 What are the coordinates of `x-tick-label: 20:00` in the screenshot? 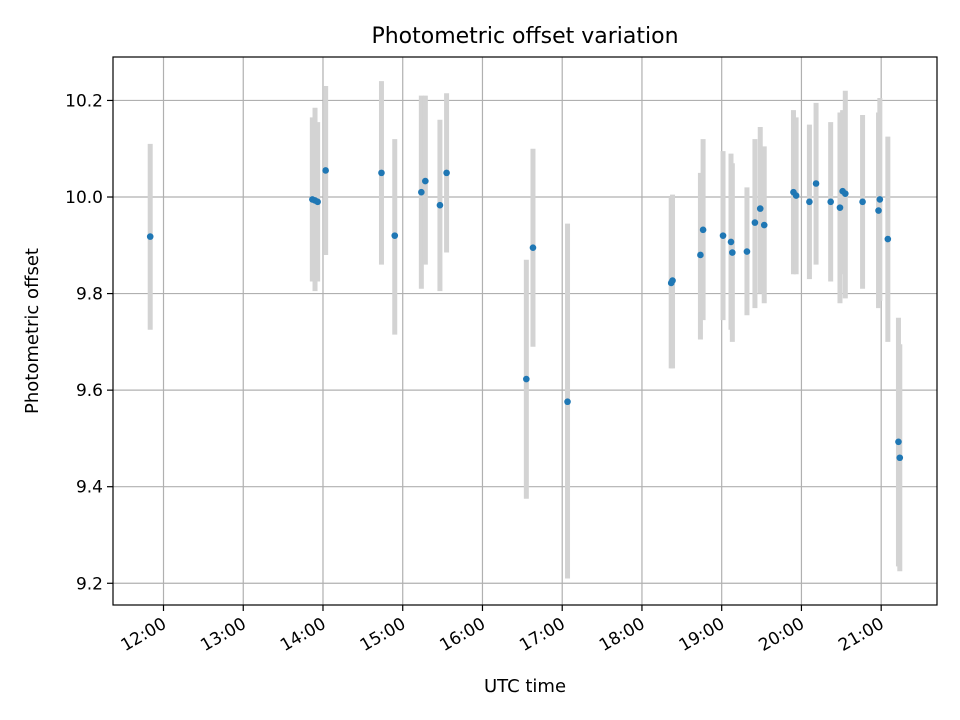 It's located at (782, 635).